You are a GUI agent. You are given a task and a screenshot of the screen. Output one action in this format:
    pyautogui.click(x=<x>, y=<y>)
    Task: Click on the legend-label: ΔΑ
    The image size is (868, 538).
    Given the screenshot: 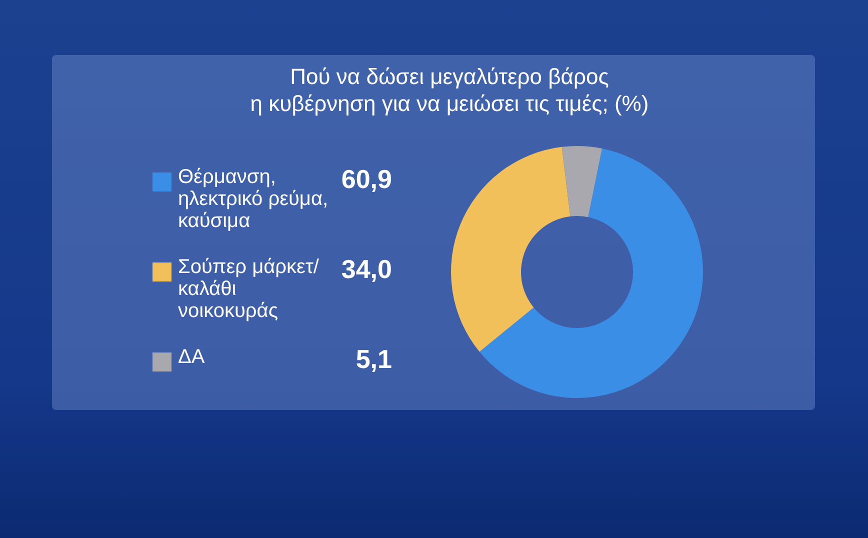 What is the action you would take?
    pyautogui.click(x=192, y=357)
    